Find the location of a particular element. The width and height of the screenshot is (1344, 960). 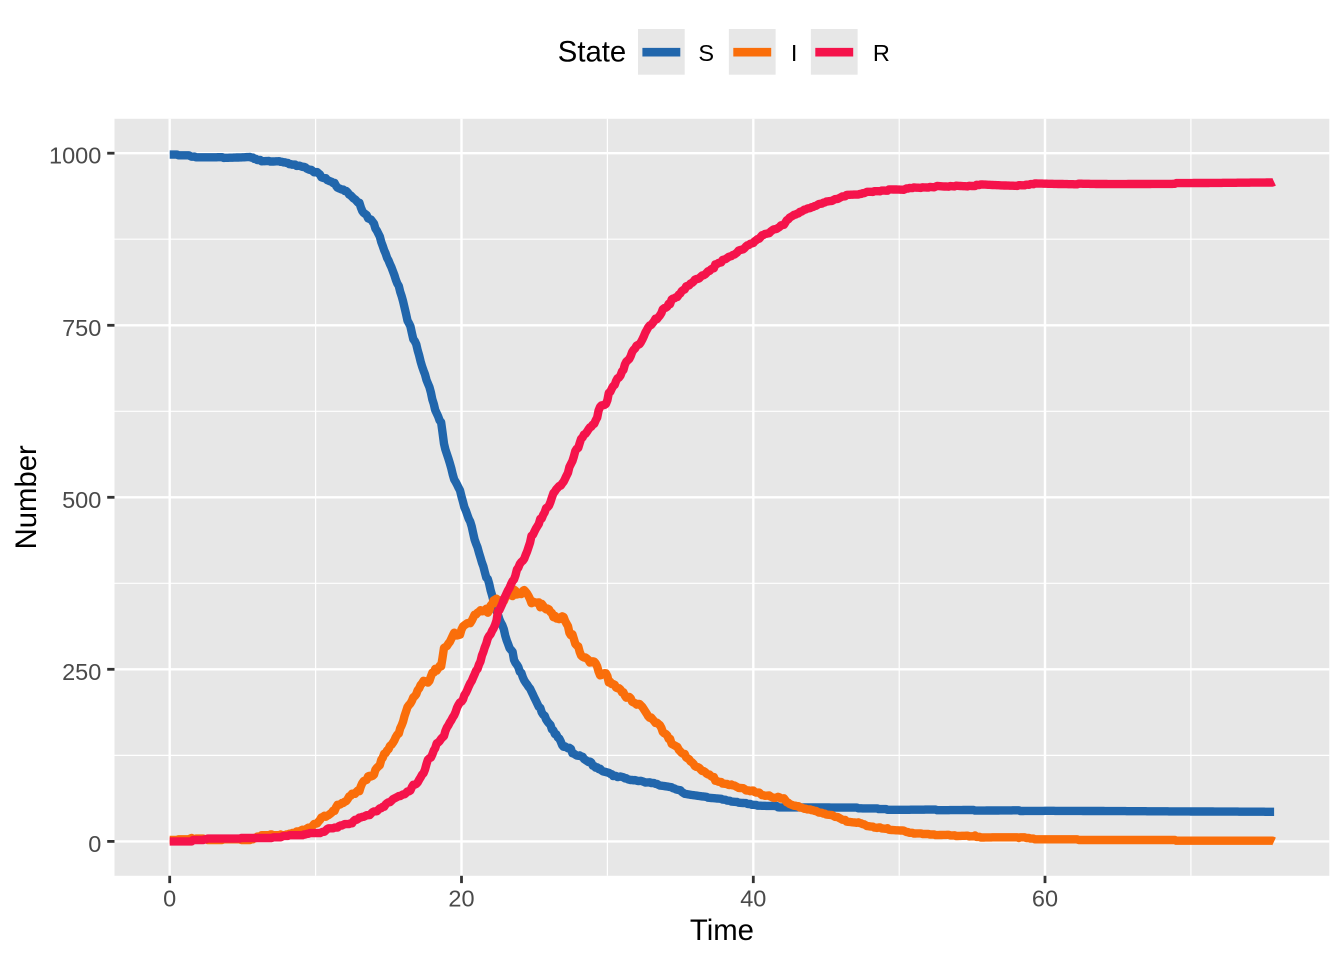

svg-text: Time is located at coordinates (722, 930).